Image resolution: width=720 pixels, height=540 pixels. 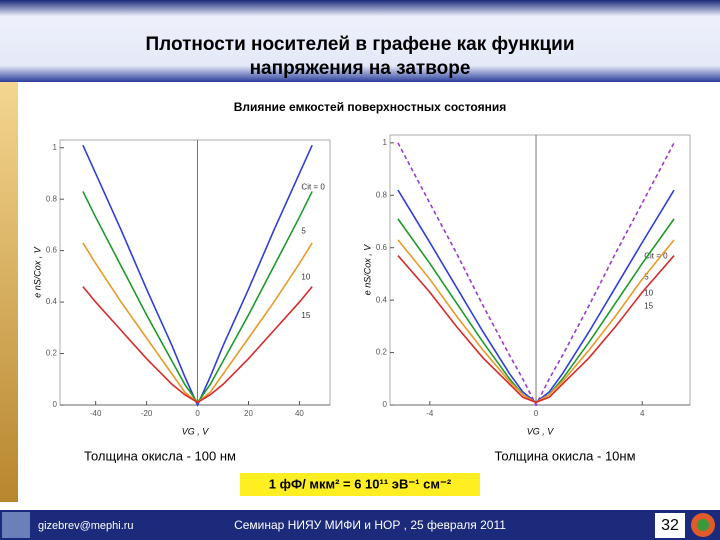 I want to click on x-tick-label: 20, so click(x=248, y=413).